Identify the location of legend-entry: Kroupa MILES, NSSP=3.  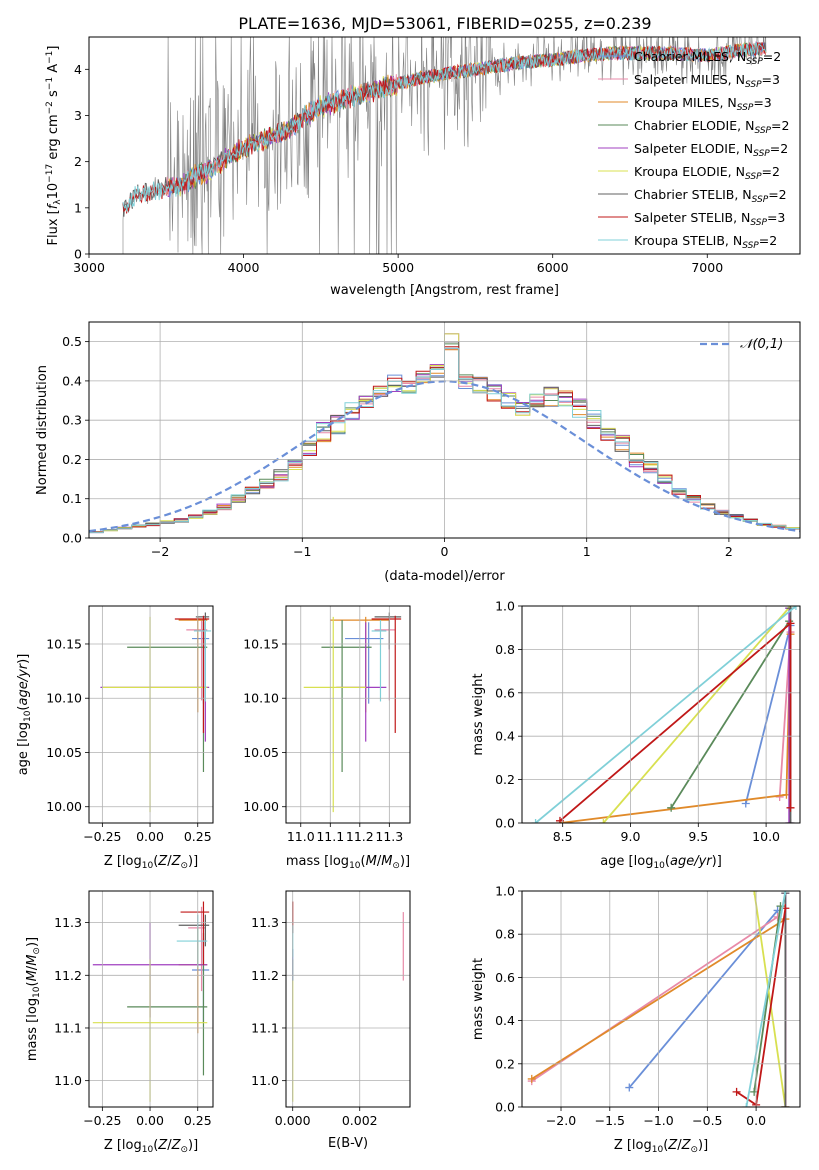
(703, 104).